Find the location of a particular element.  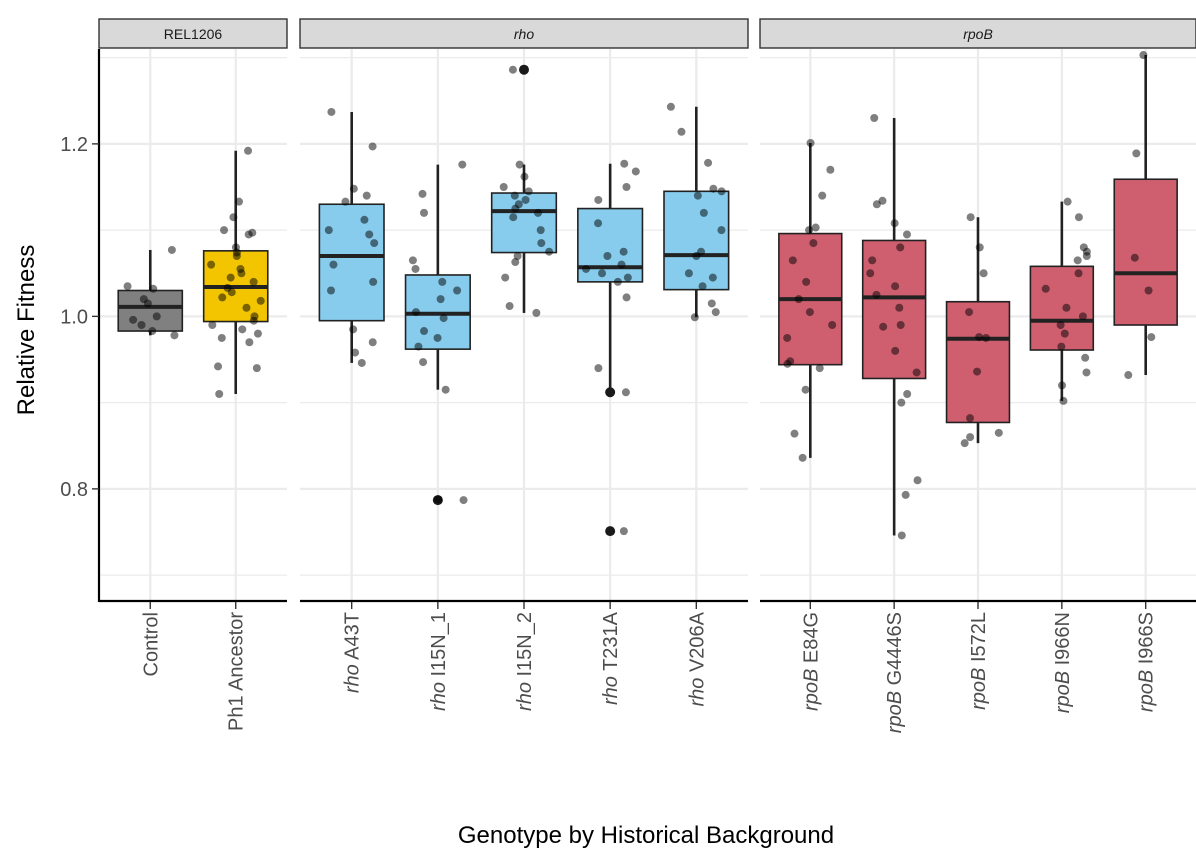

facet-strip-label: rpoB is located at coordinates (978, 34).